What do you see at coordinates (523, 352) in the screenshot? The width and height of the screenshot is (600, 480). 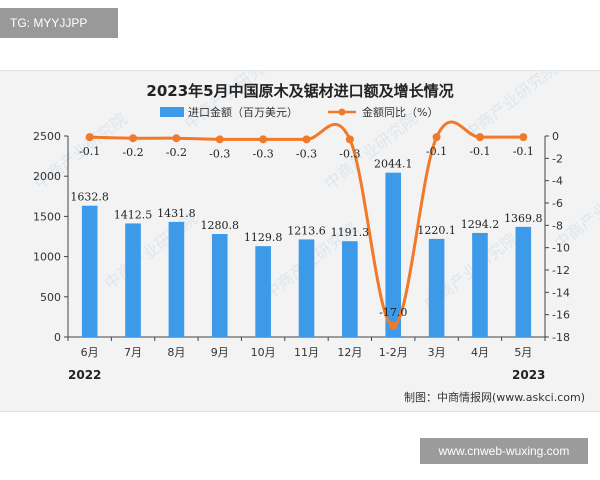 I see `x-tick-label: 5月` at bounding box center [523, 352].